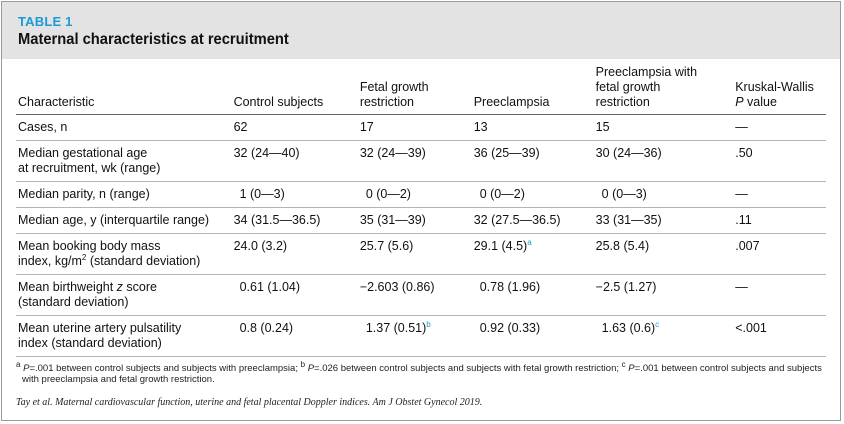 The width and height of the screenshot is (844, 424). I want to click on cell: 33 (31—35), so click(661, 220).